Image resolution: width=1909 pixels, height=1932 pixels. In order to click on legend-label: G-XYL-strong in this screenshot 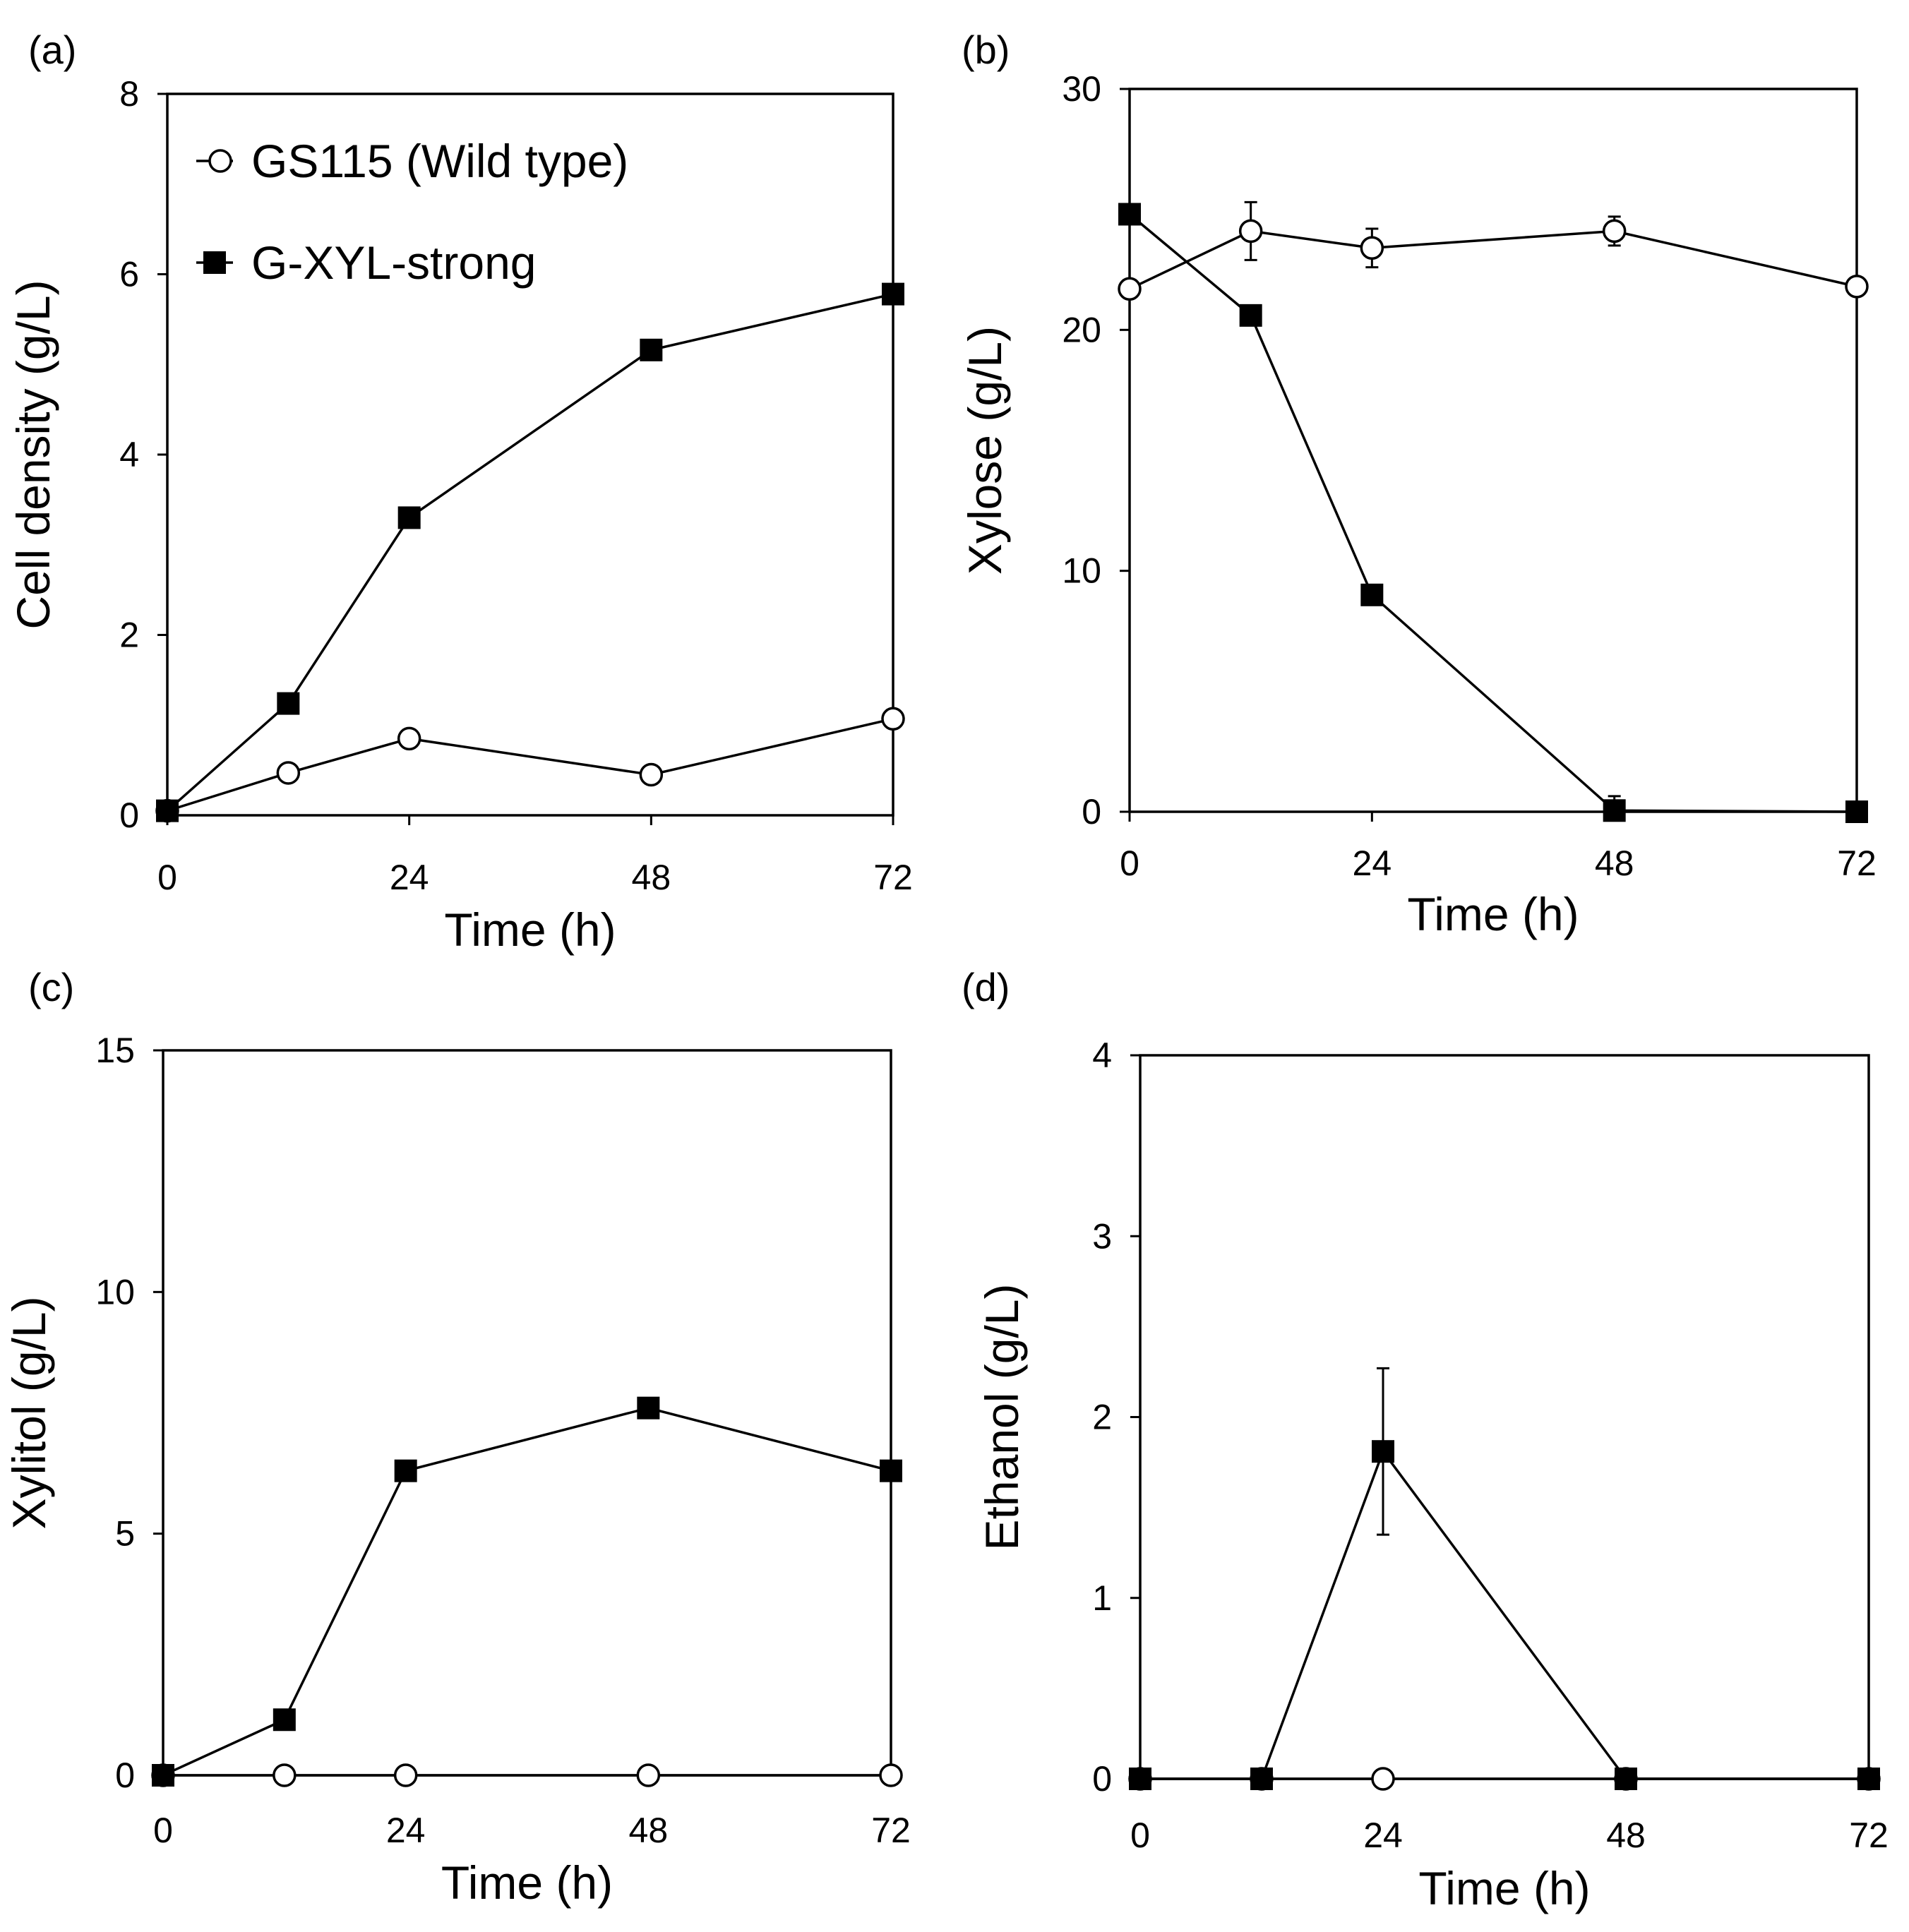, I will do `click(393, 262)`.